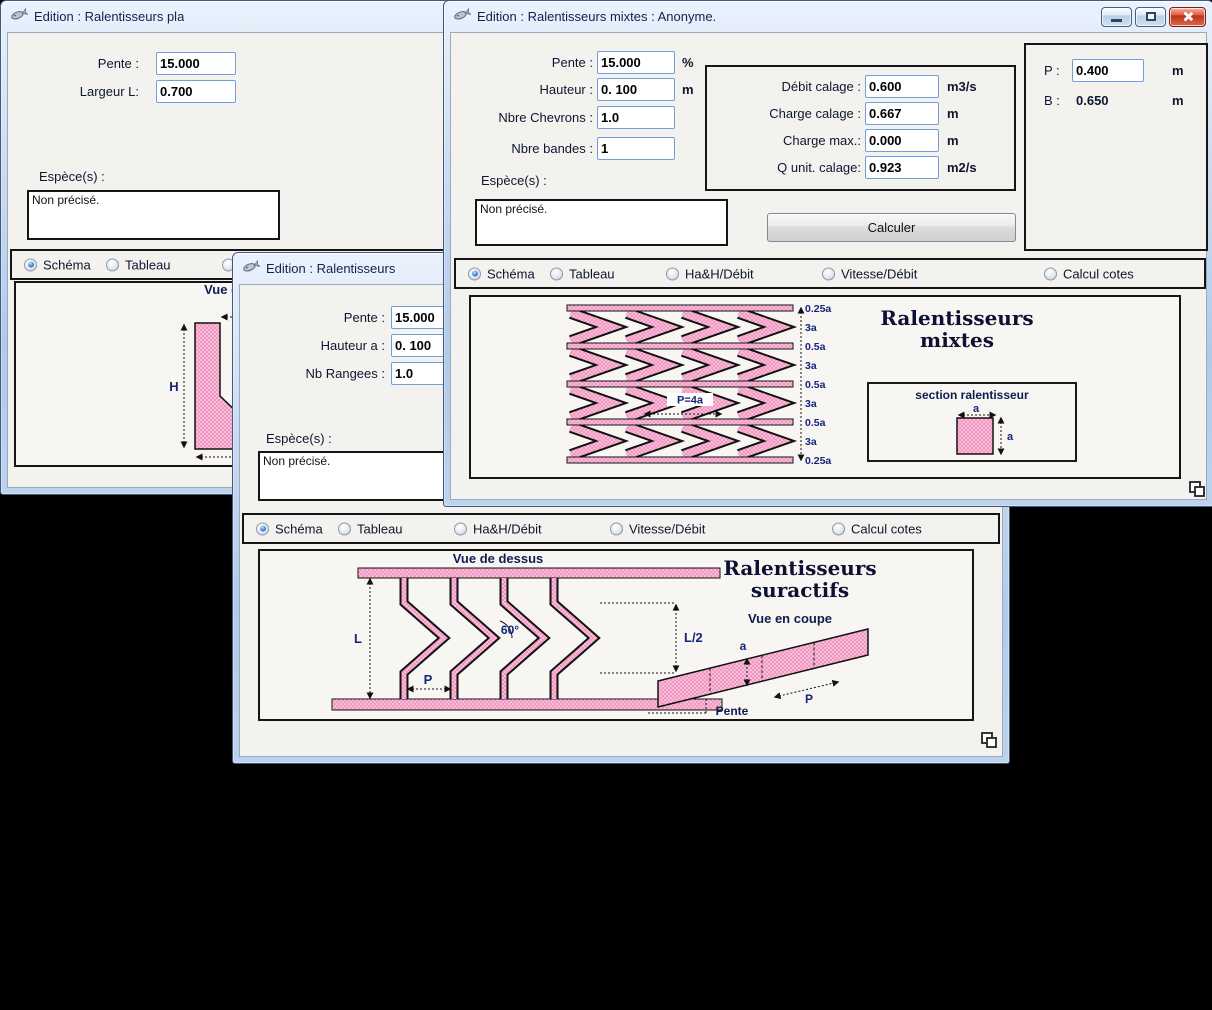  I want to click on b-label: B :, so click(1052, 100).